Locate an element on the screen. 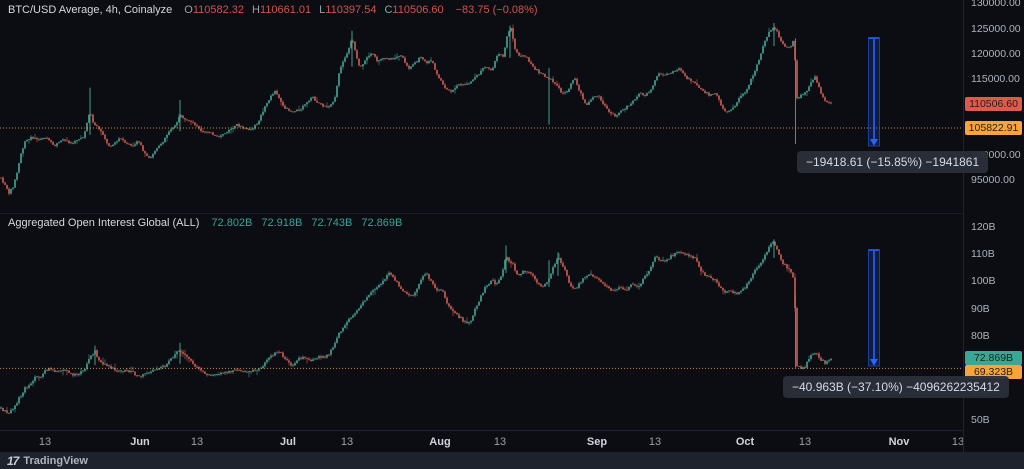  oi-high-value: 72.918B is located at coordinates (282, 223).